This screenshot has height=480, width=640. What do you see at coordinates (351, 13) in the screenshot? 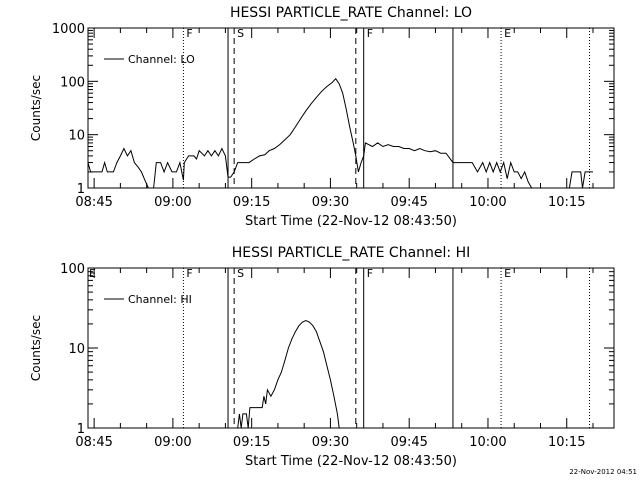
I see `lo-chart-title: HESSI PARTICLE_RATE Channel: LO` at bounding box center [351, 13].